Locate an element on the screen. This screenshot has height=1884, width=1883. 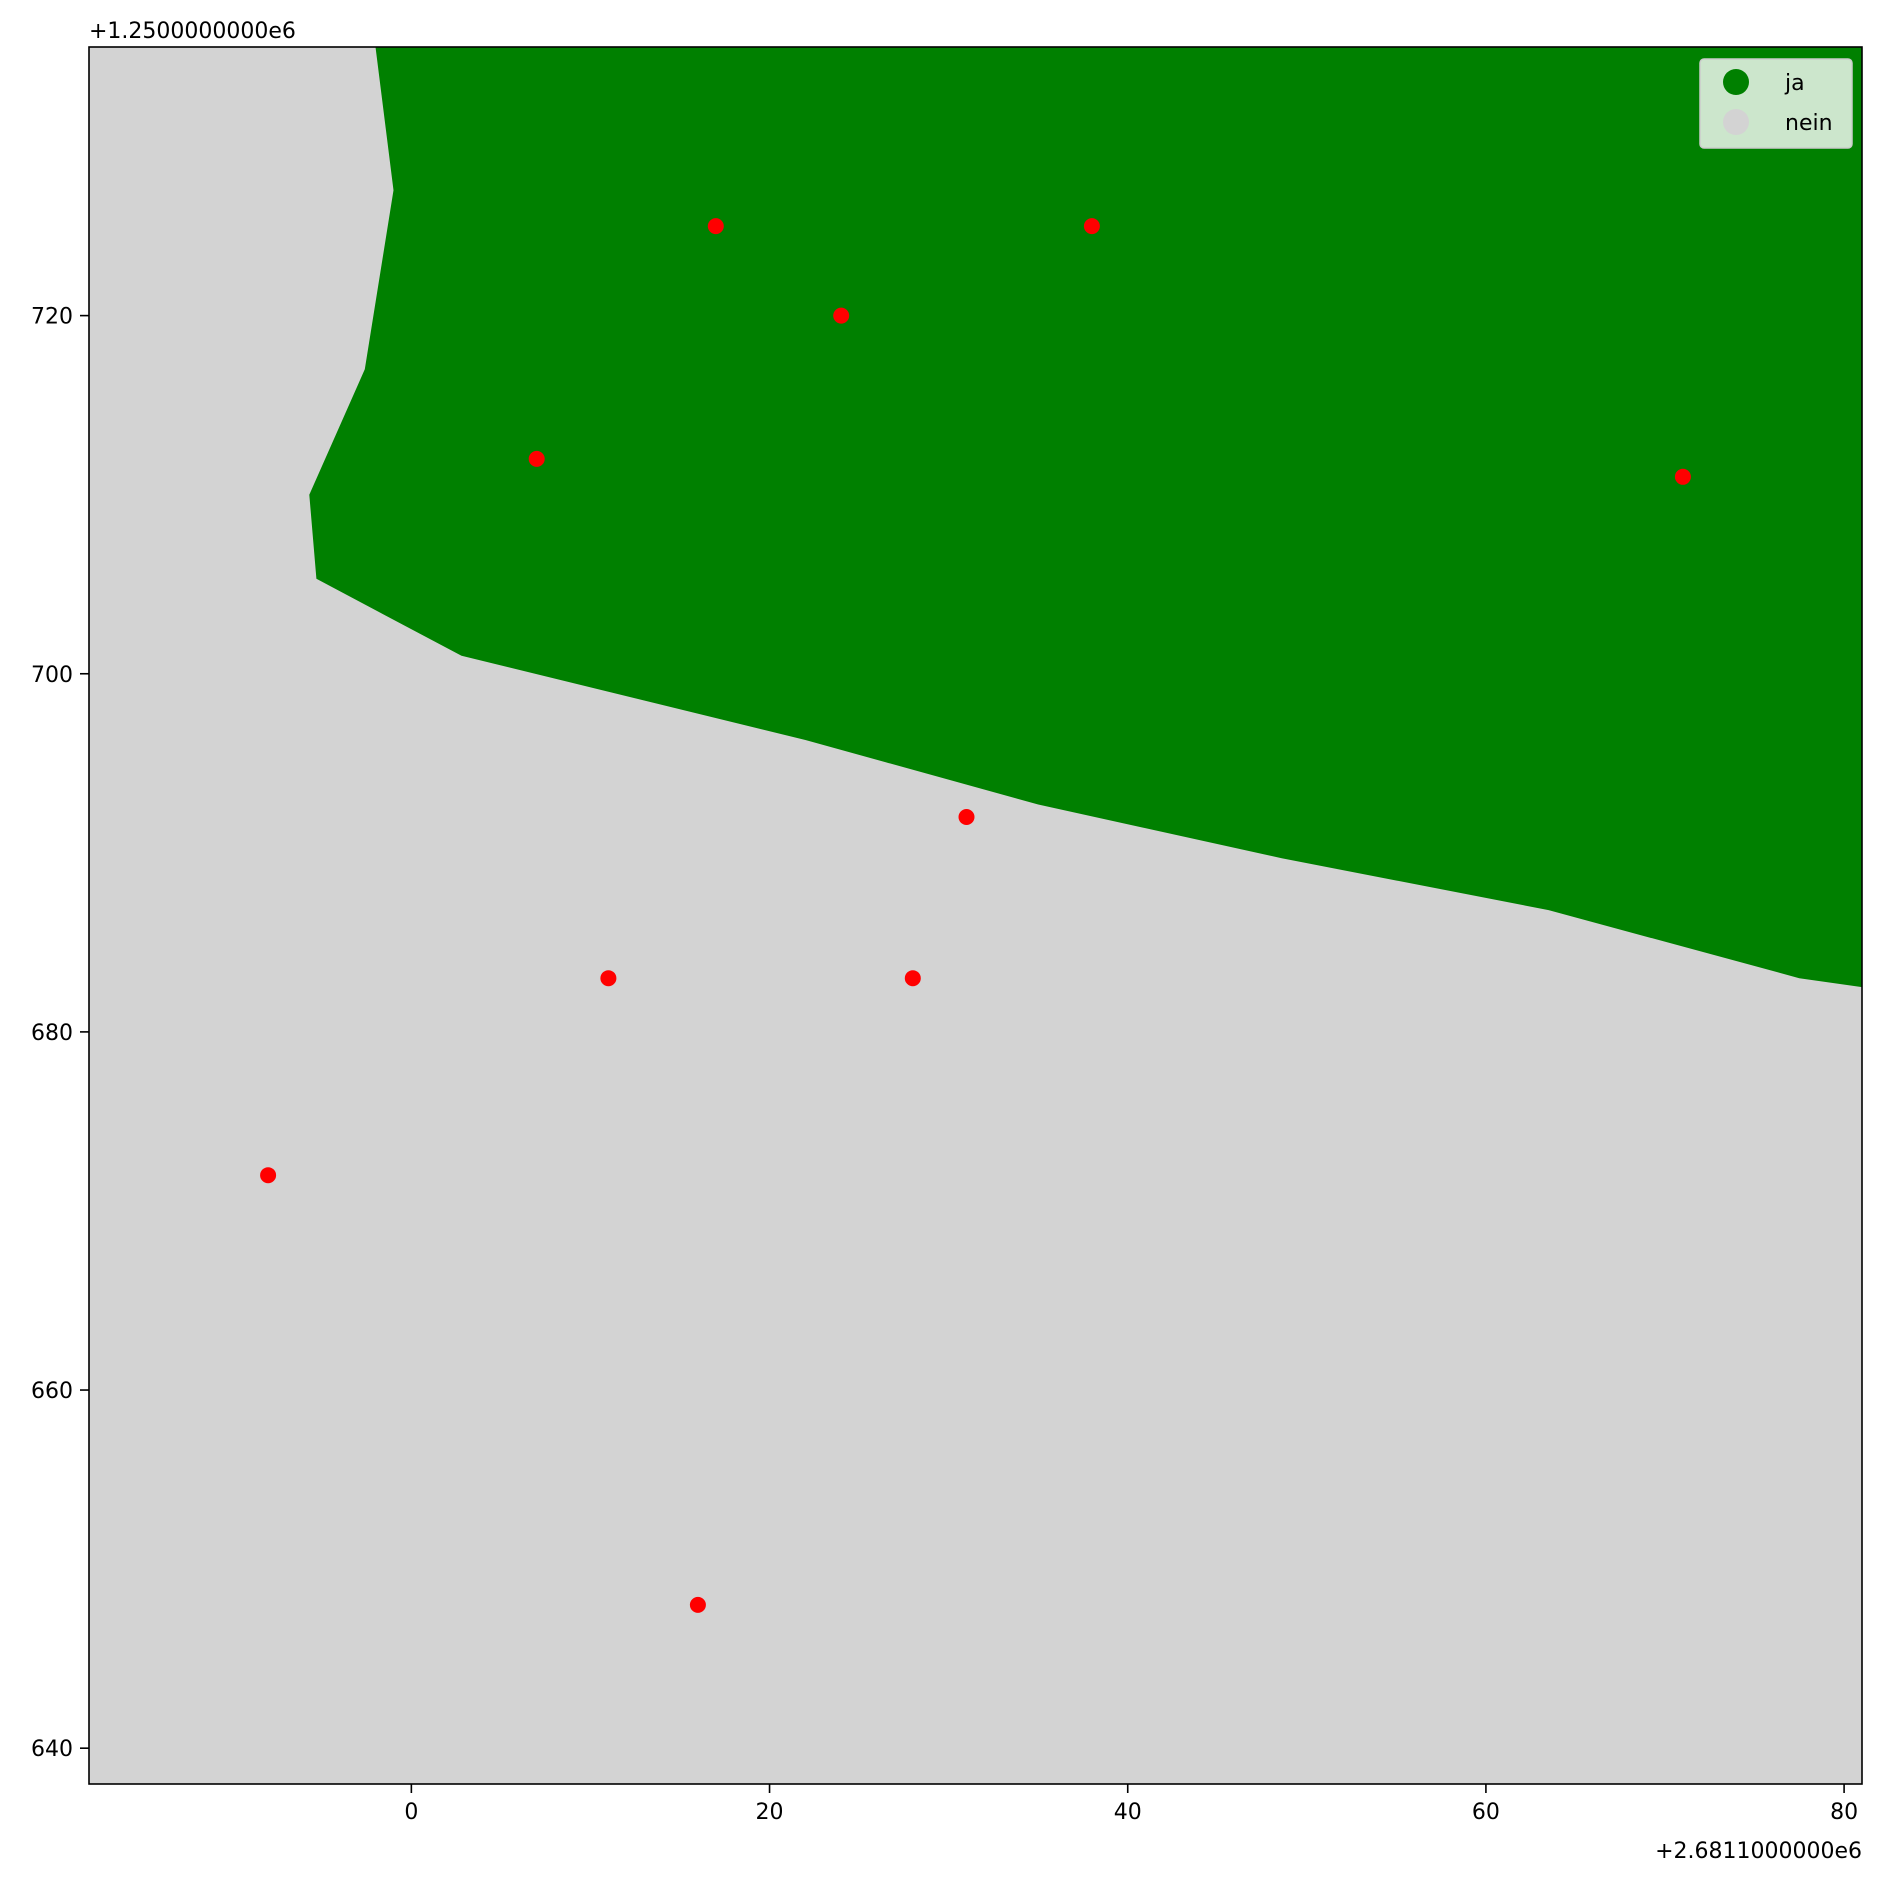
x-tick-label: 0 is located at coordinates (411, 1812).